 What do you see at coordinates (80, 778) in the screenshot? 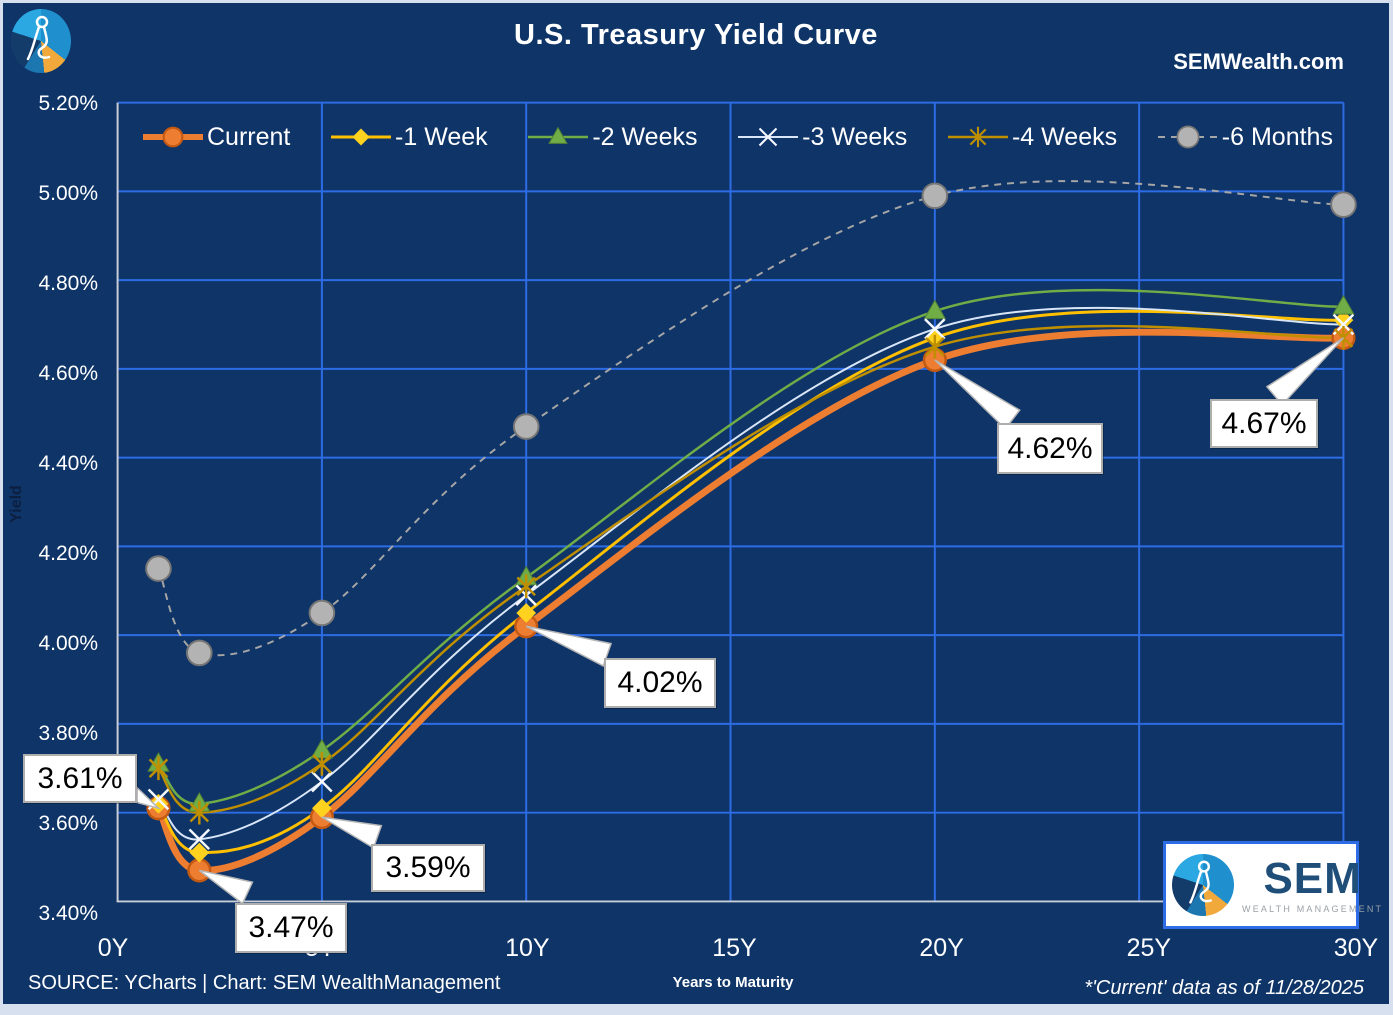
I see `data-label-3.61: 3.61%` at bounding box center [80, 778].